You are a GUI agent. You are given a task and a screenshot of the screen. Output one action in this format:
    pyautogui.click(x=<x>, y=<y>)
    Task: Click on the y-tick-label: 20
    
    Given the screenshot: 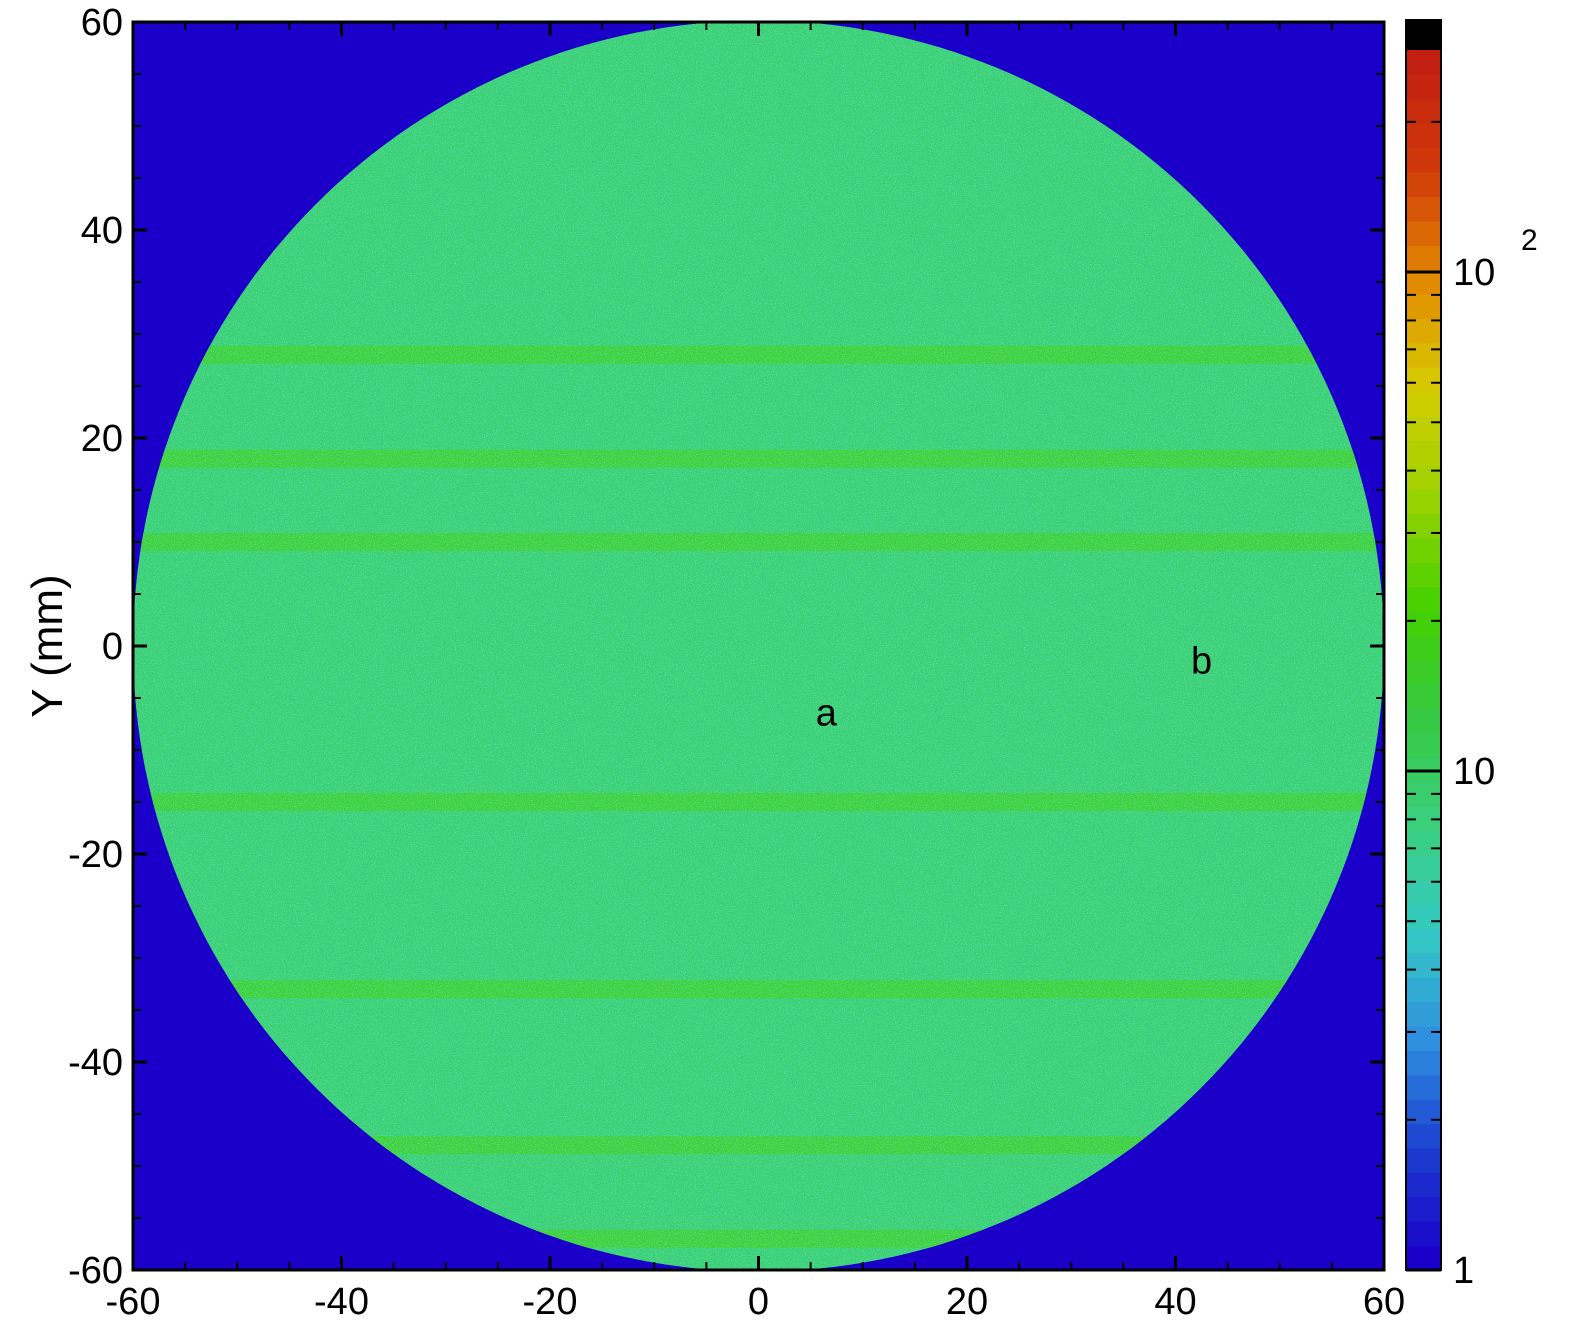 What is the action you would take?
    pyautogui.click(x=102, y=439)
    